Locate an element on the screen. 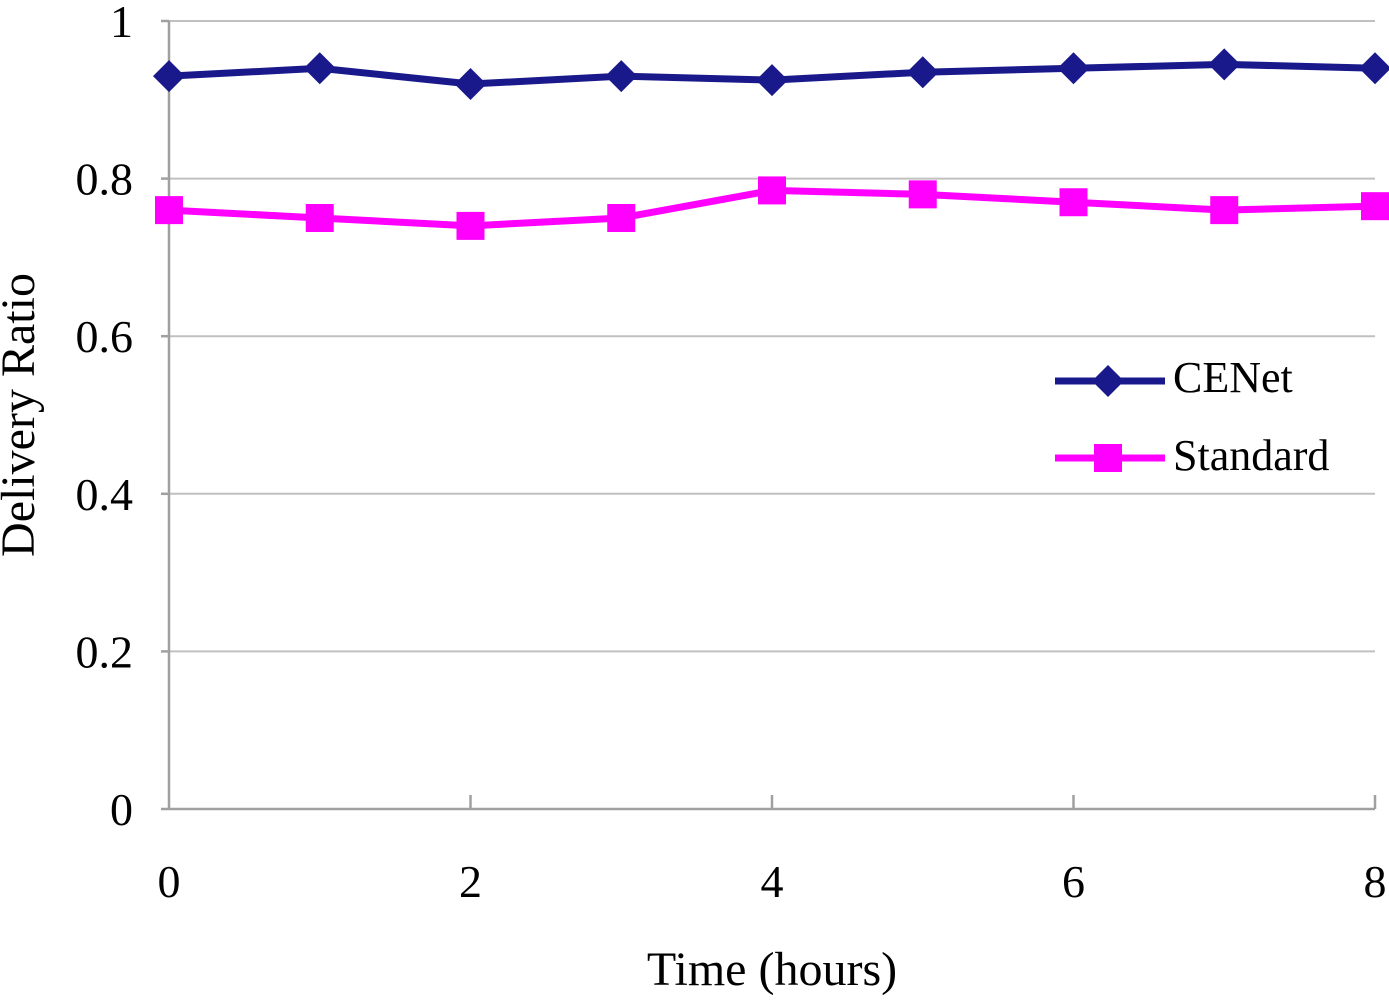 Image resolution: width=1389 pixels, height=1000 pixels. y-axis-title: Delivery Ratio is located at coordinates (22, 415).